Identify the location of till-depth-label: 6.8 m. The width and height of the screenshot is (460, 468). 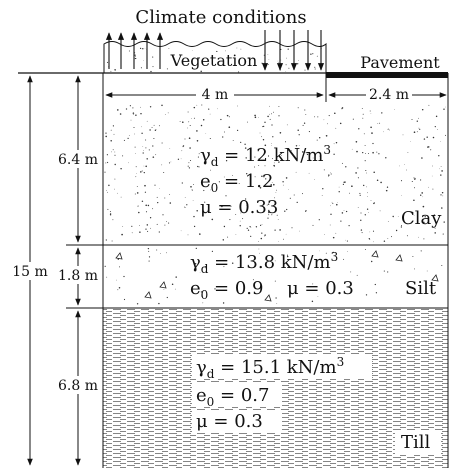
(78, 386).